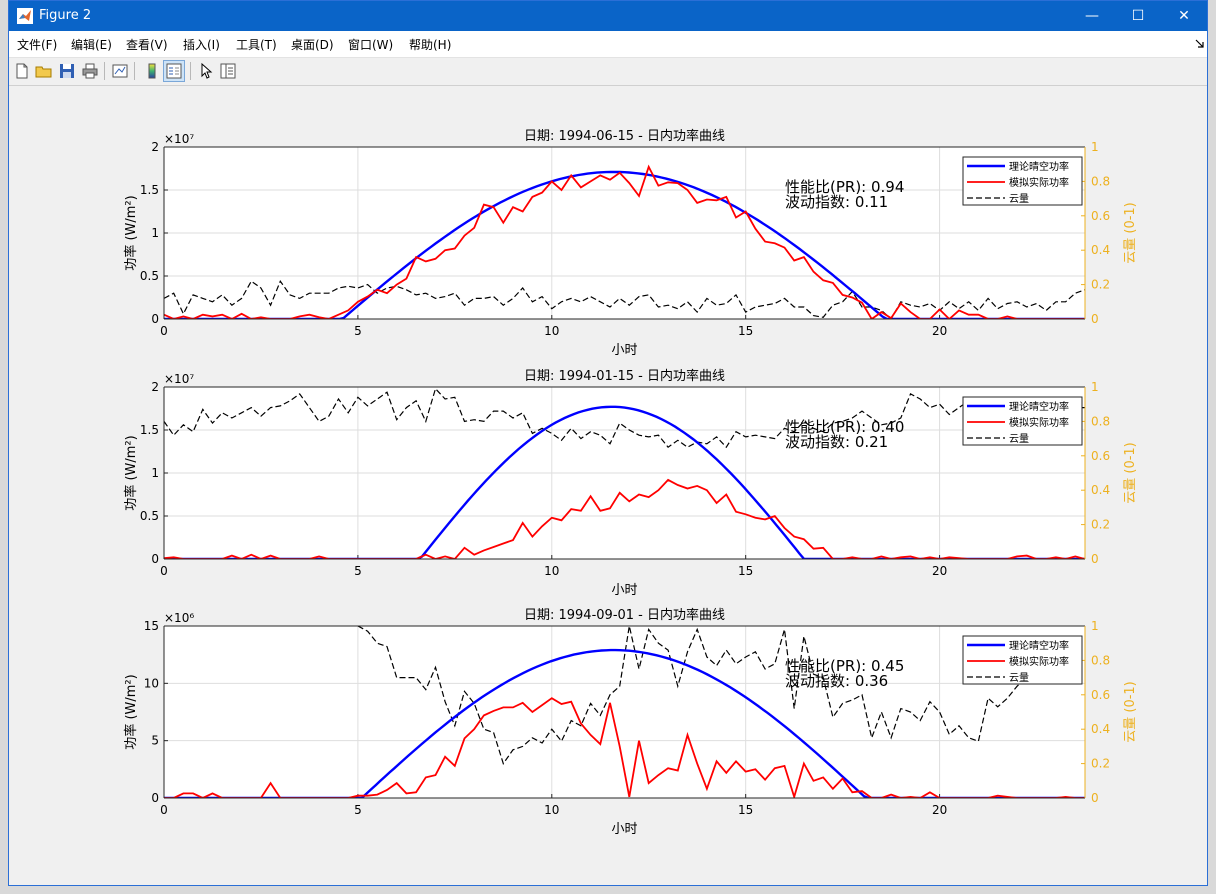 The height and width of the screenshot is (894, 1216). What do you see at coordinates (201, 45) in the screenshot?
I see `menu-insert: 插入(I)` at bounding box center [201, 45].